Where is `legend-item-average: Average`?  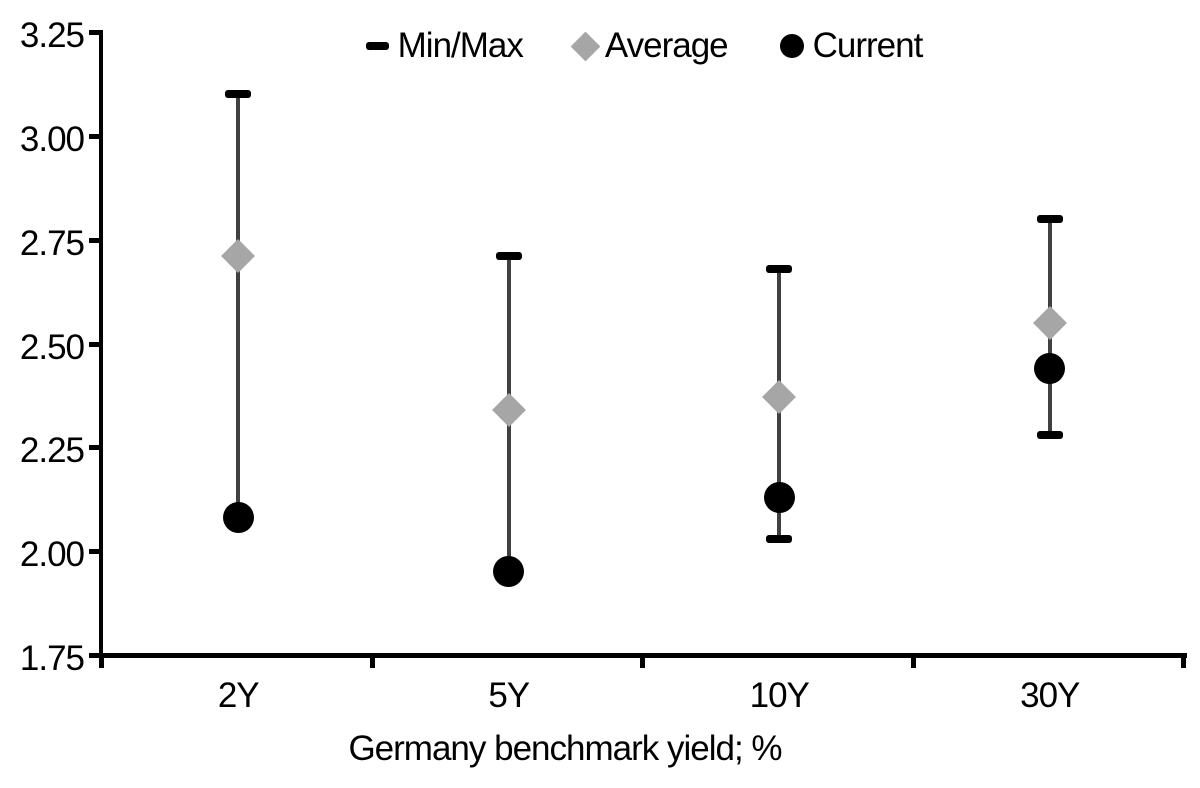
legend-item-average: Average is located at coordinates (649, 46).